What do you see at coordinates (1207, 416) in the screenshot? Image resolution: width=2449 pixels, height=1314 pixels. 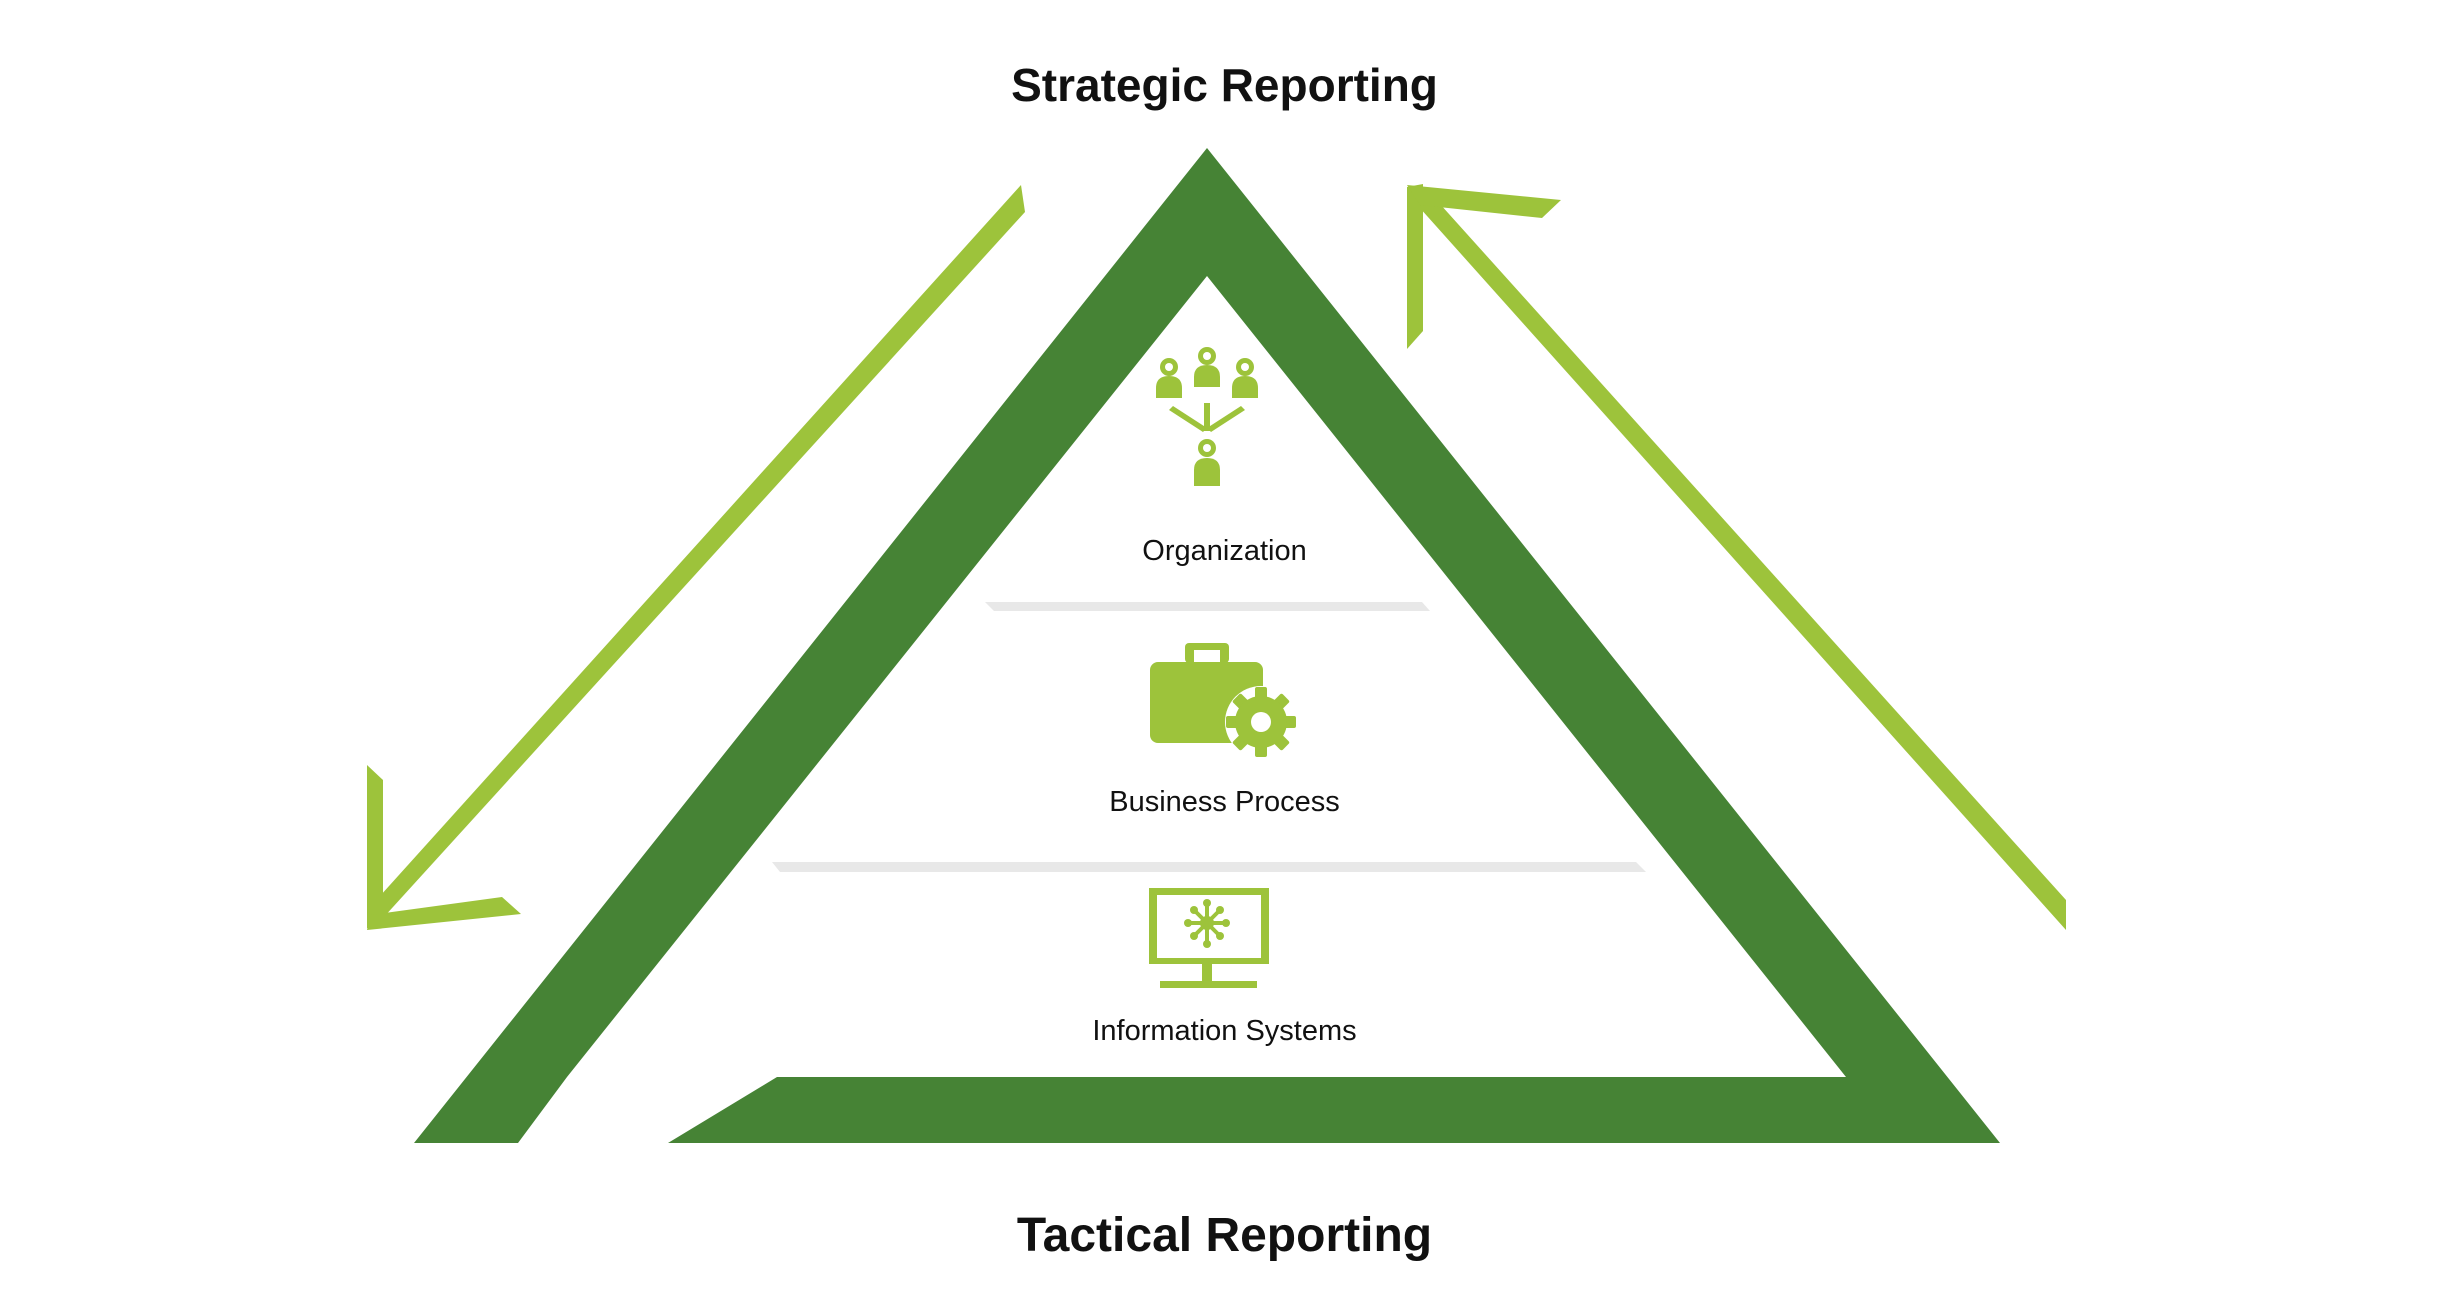 I see `org-chart-icon` at bounding box center [1207, 416].